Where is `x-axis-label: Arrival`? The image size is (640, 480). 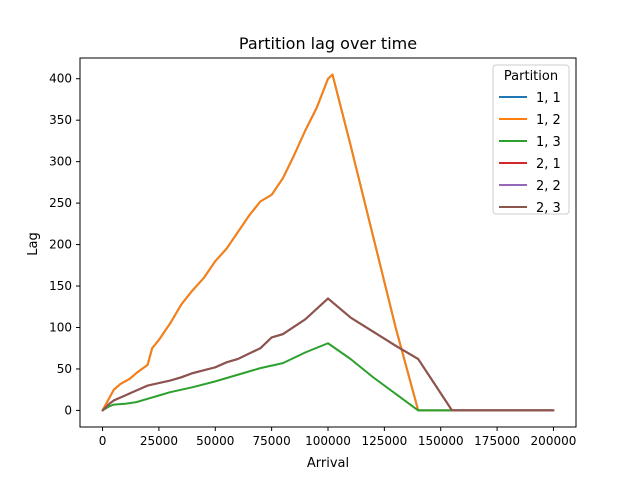
x-axis-label: Arrival is located at coordinates (328, 463).